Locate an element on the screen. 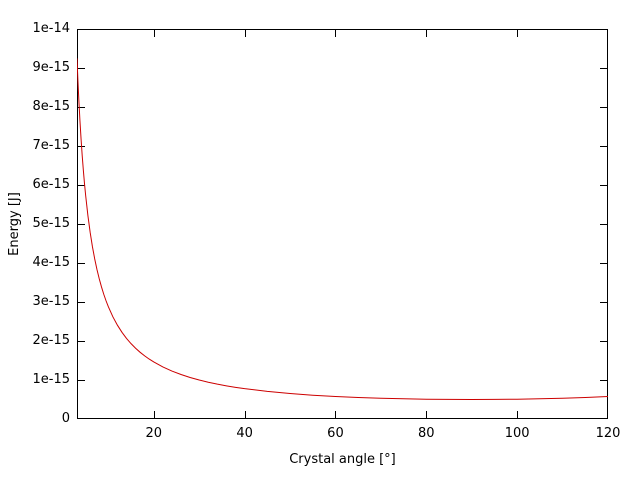 The image size is (640, 480). x-tick-label: 20 is located at coordinates (154, 433).